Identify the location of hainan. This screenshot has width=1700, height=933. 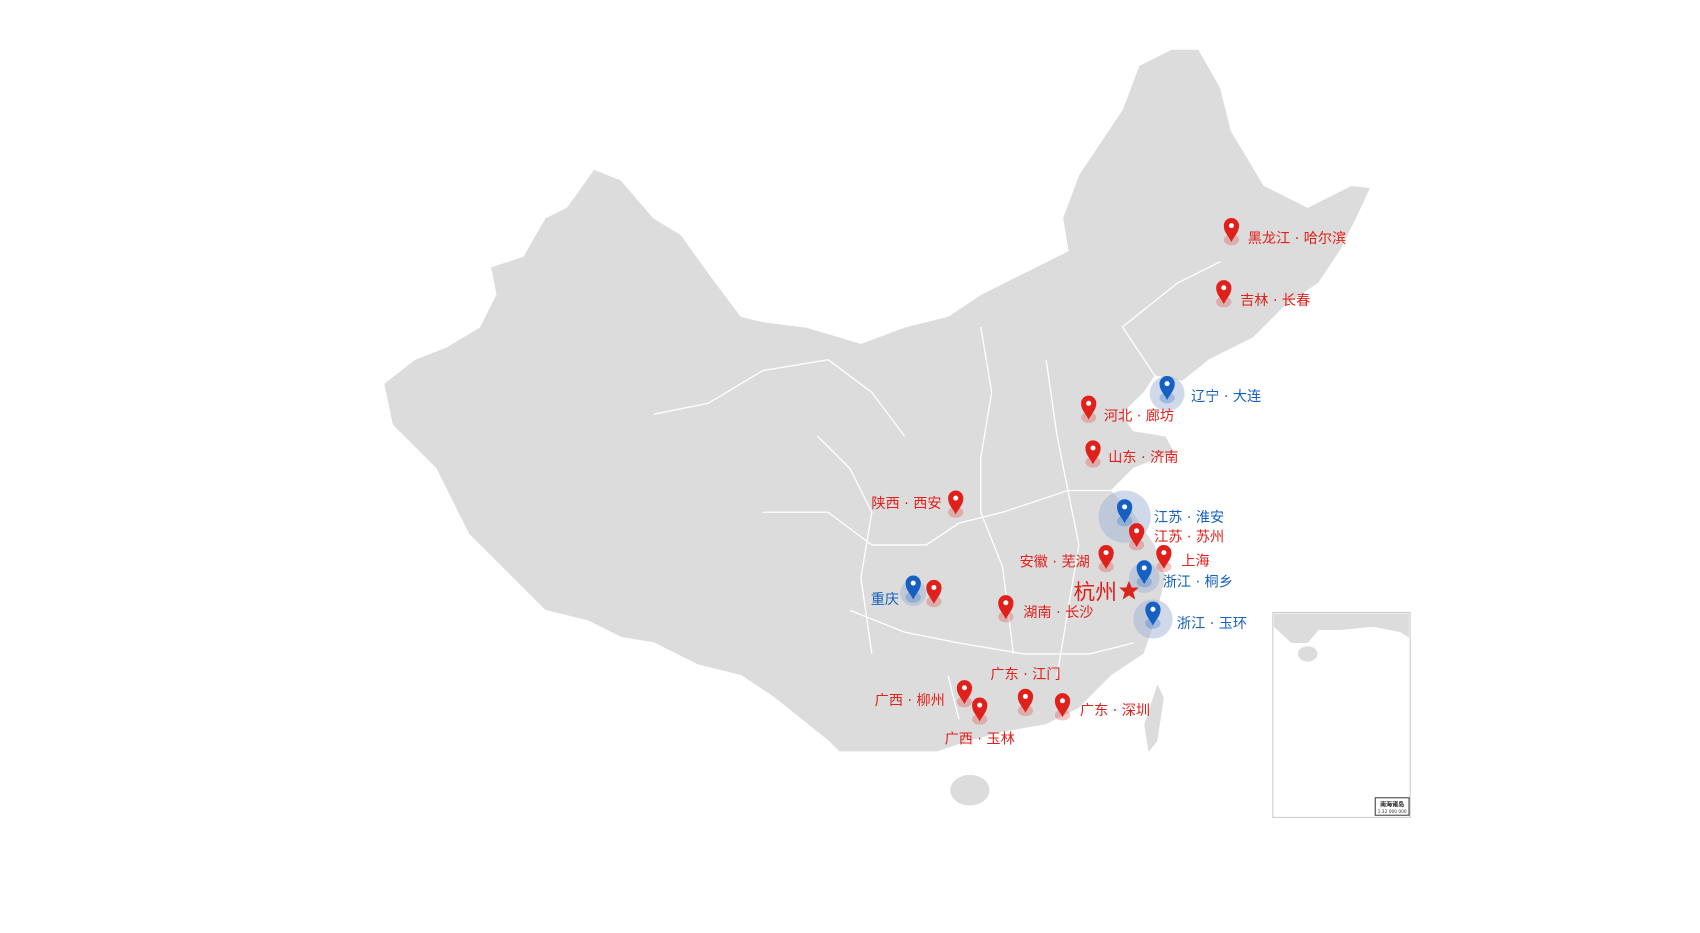
(970, 790).